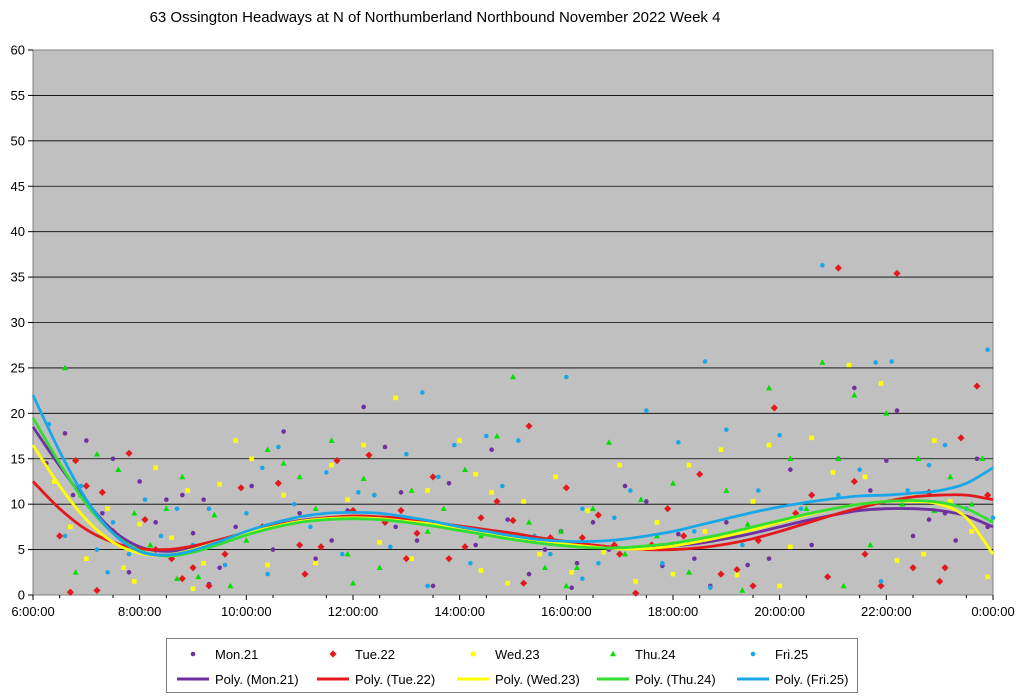 This screenshot has width=1024, height=698. What do you see at coordinates (779, 611) in the screenshot?
I see `x-tick-label: 20:00:00` at bounding box center [779, 611].